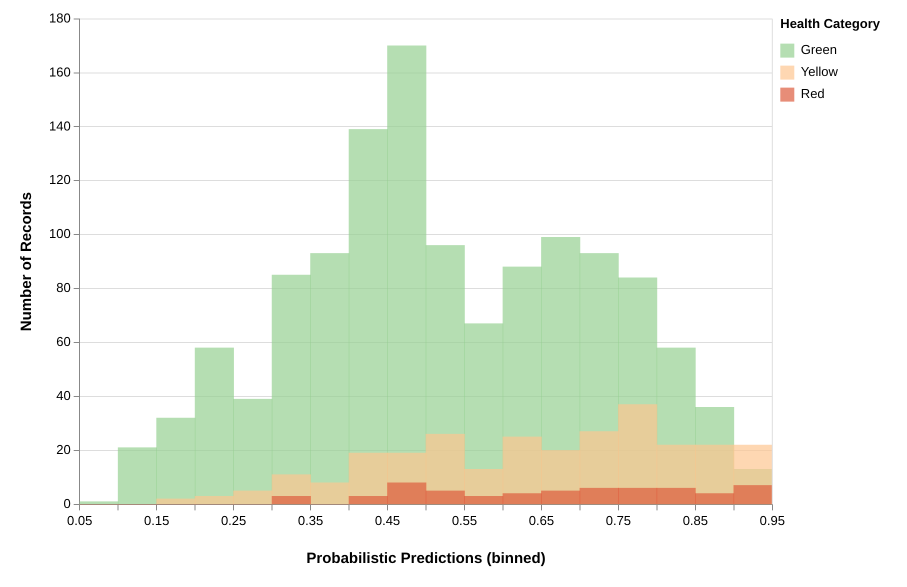  What do you see at coordinates (63, 450) in the screenshot?
I see `y-tick-label: 20` at bounding box center [63, 450].